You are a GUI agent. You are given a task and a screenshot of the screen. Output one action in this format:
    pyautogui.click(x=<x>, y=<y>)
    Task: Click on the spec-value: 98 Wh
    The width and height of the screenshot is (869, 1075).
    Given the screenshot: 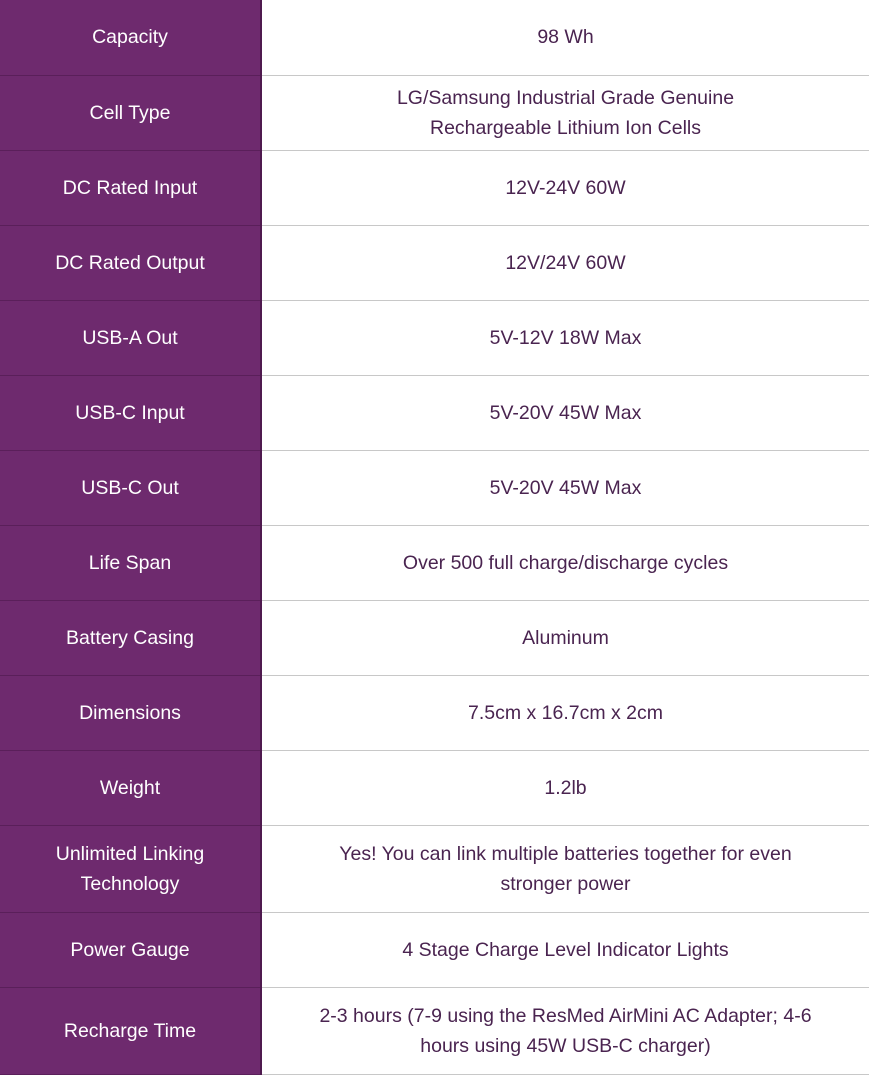 What is the action you would take?
    pyautogui.click(x=565, y=38)
    